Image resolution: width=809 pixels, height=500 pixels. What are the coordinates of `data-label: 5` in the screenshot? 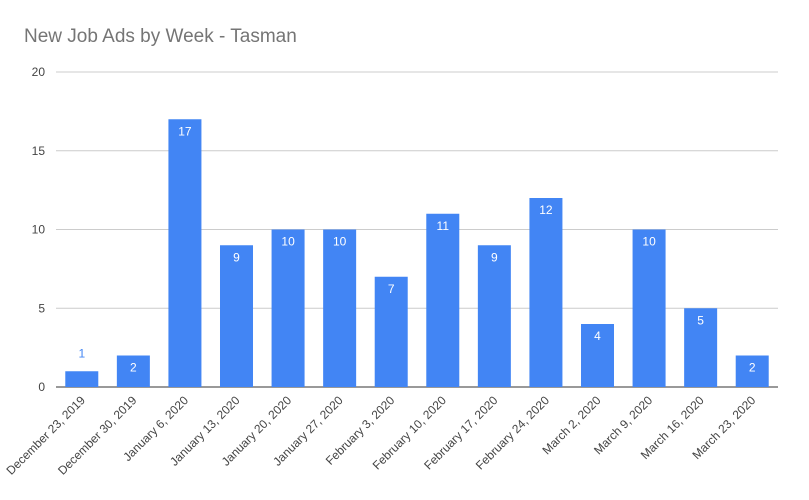 It's located at (700, 320).